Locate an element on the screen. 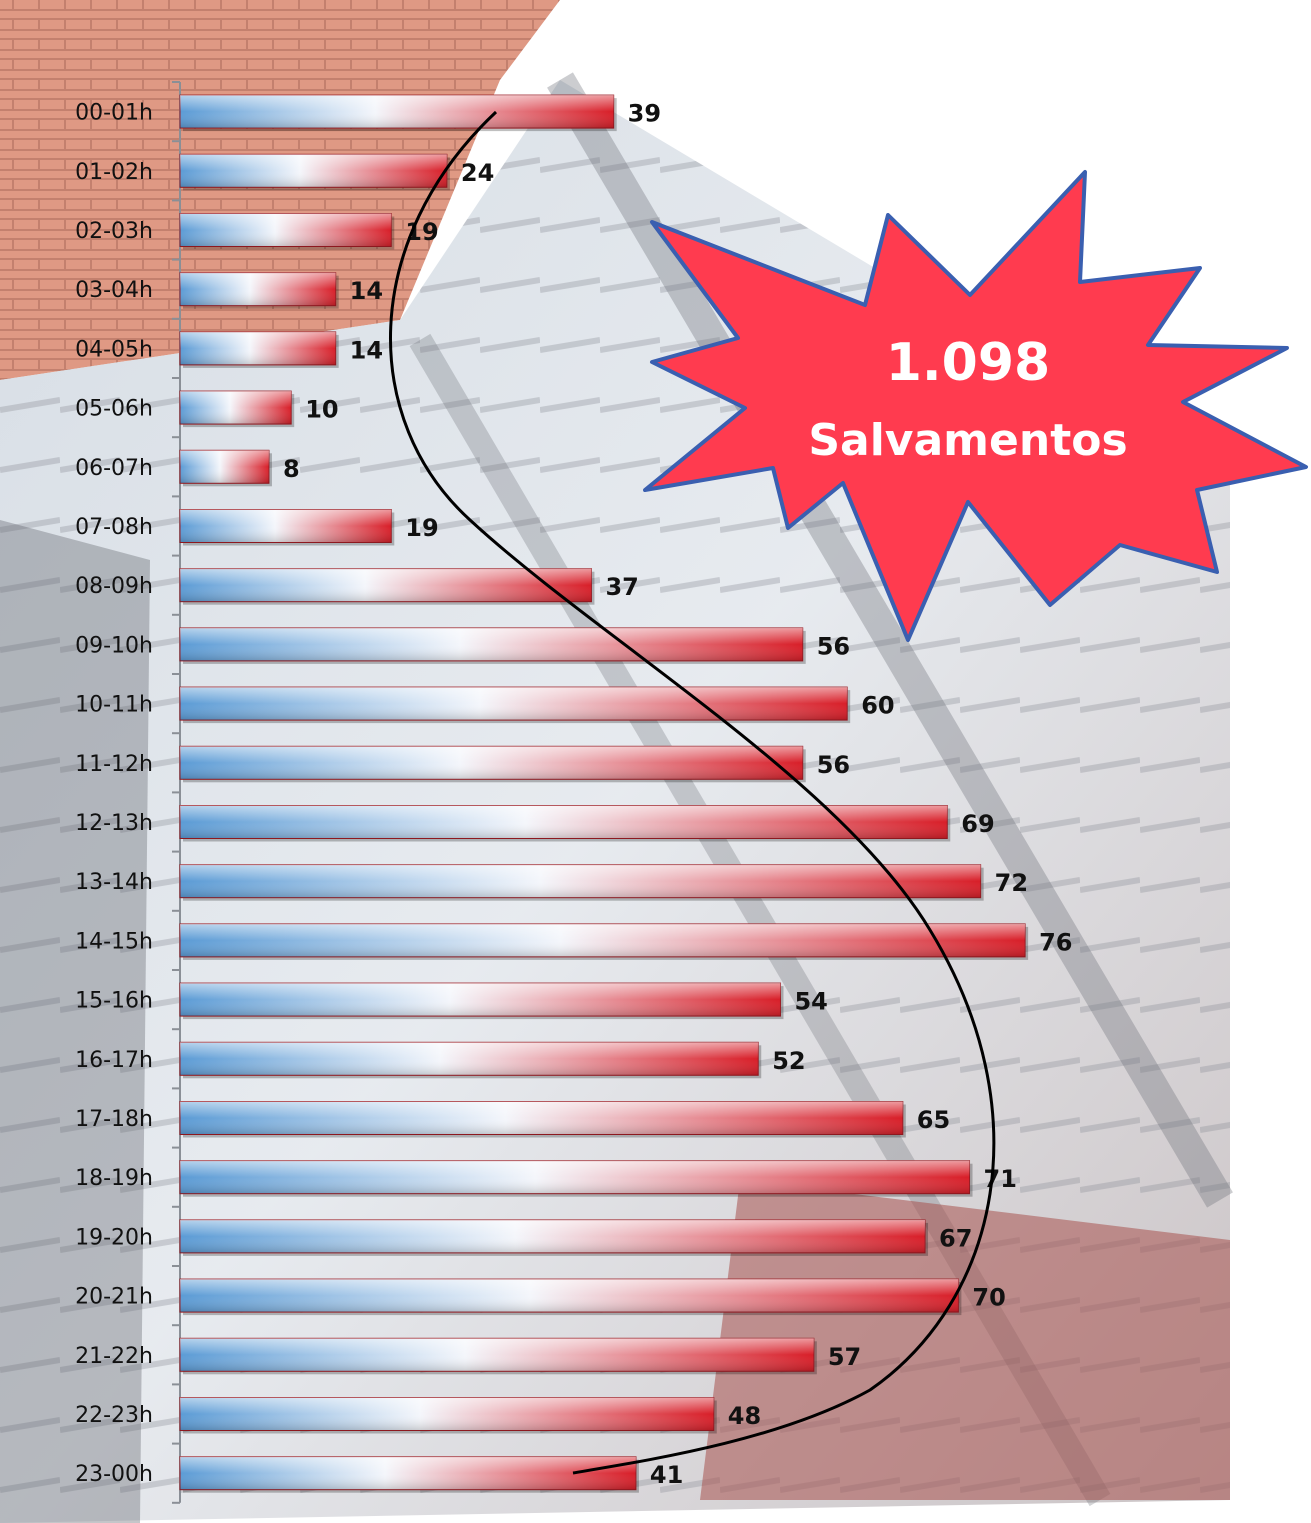 The height and width of the screenshot is (1523, 1311). category-label: 20-21h is located at coordinates (114, 1297).